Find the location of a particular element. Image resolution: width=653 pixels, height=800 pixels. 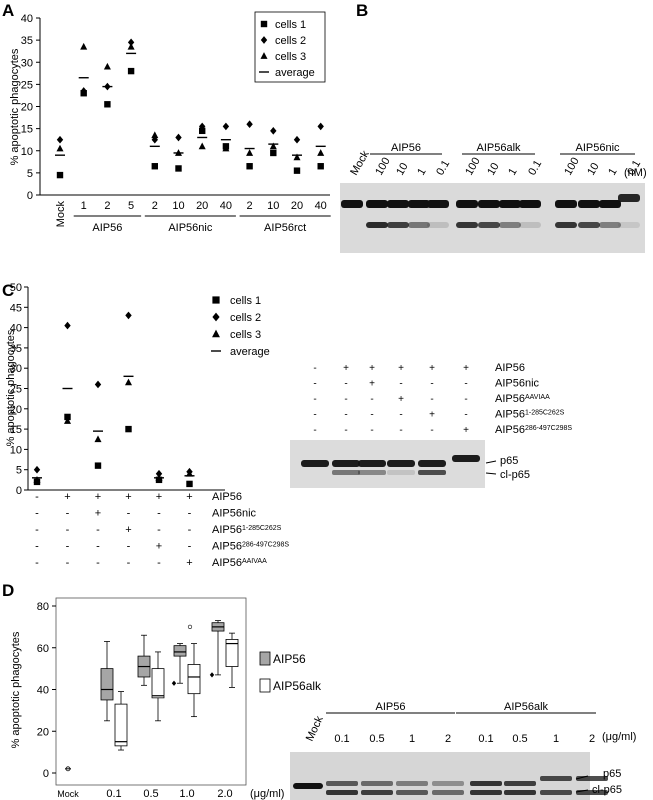

x-tick-label: 1.0 is located at coordinates (186, 794).